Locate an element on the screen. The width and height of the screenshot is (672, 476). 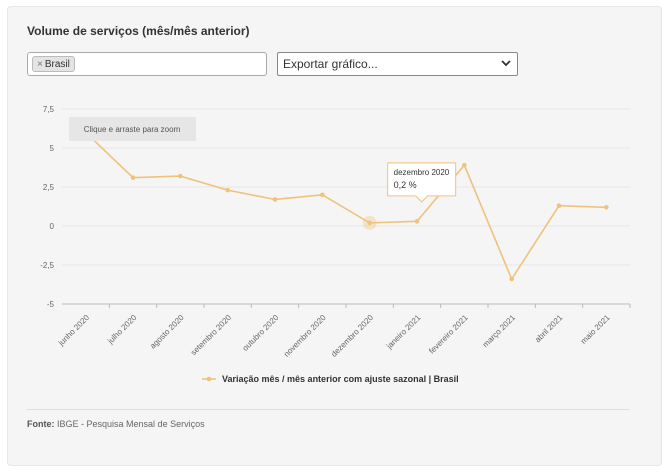
x-tick-label: abril 2021 is located at coordinates (549, 329).